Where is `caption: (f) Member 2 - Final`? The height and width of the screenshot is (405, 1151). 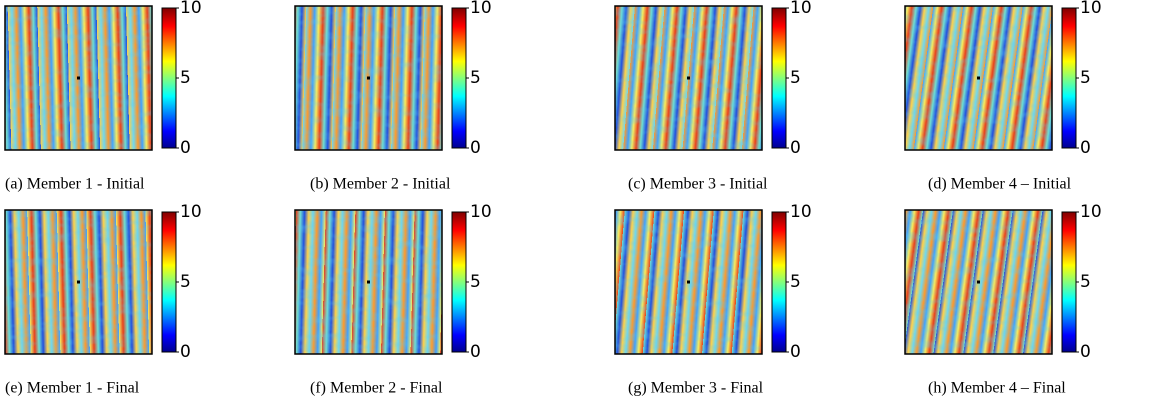
caption: (f) Member 2 - Final is located at coordinates (376, 388).